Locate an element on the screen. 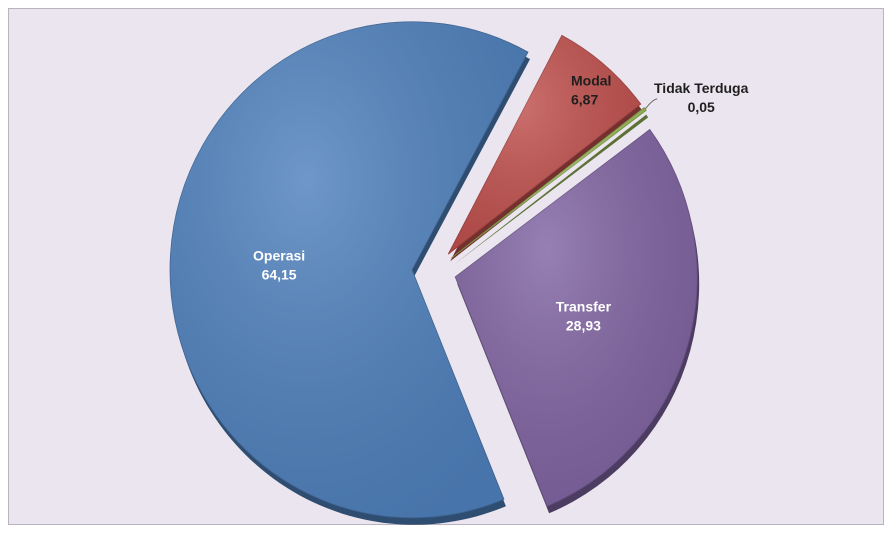 The width and height of the screenshot is (894, 533). leader-line-tidak-terduga is located at coordinates (651, 104).